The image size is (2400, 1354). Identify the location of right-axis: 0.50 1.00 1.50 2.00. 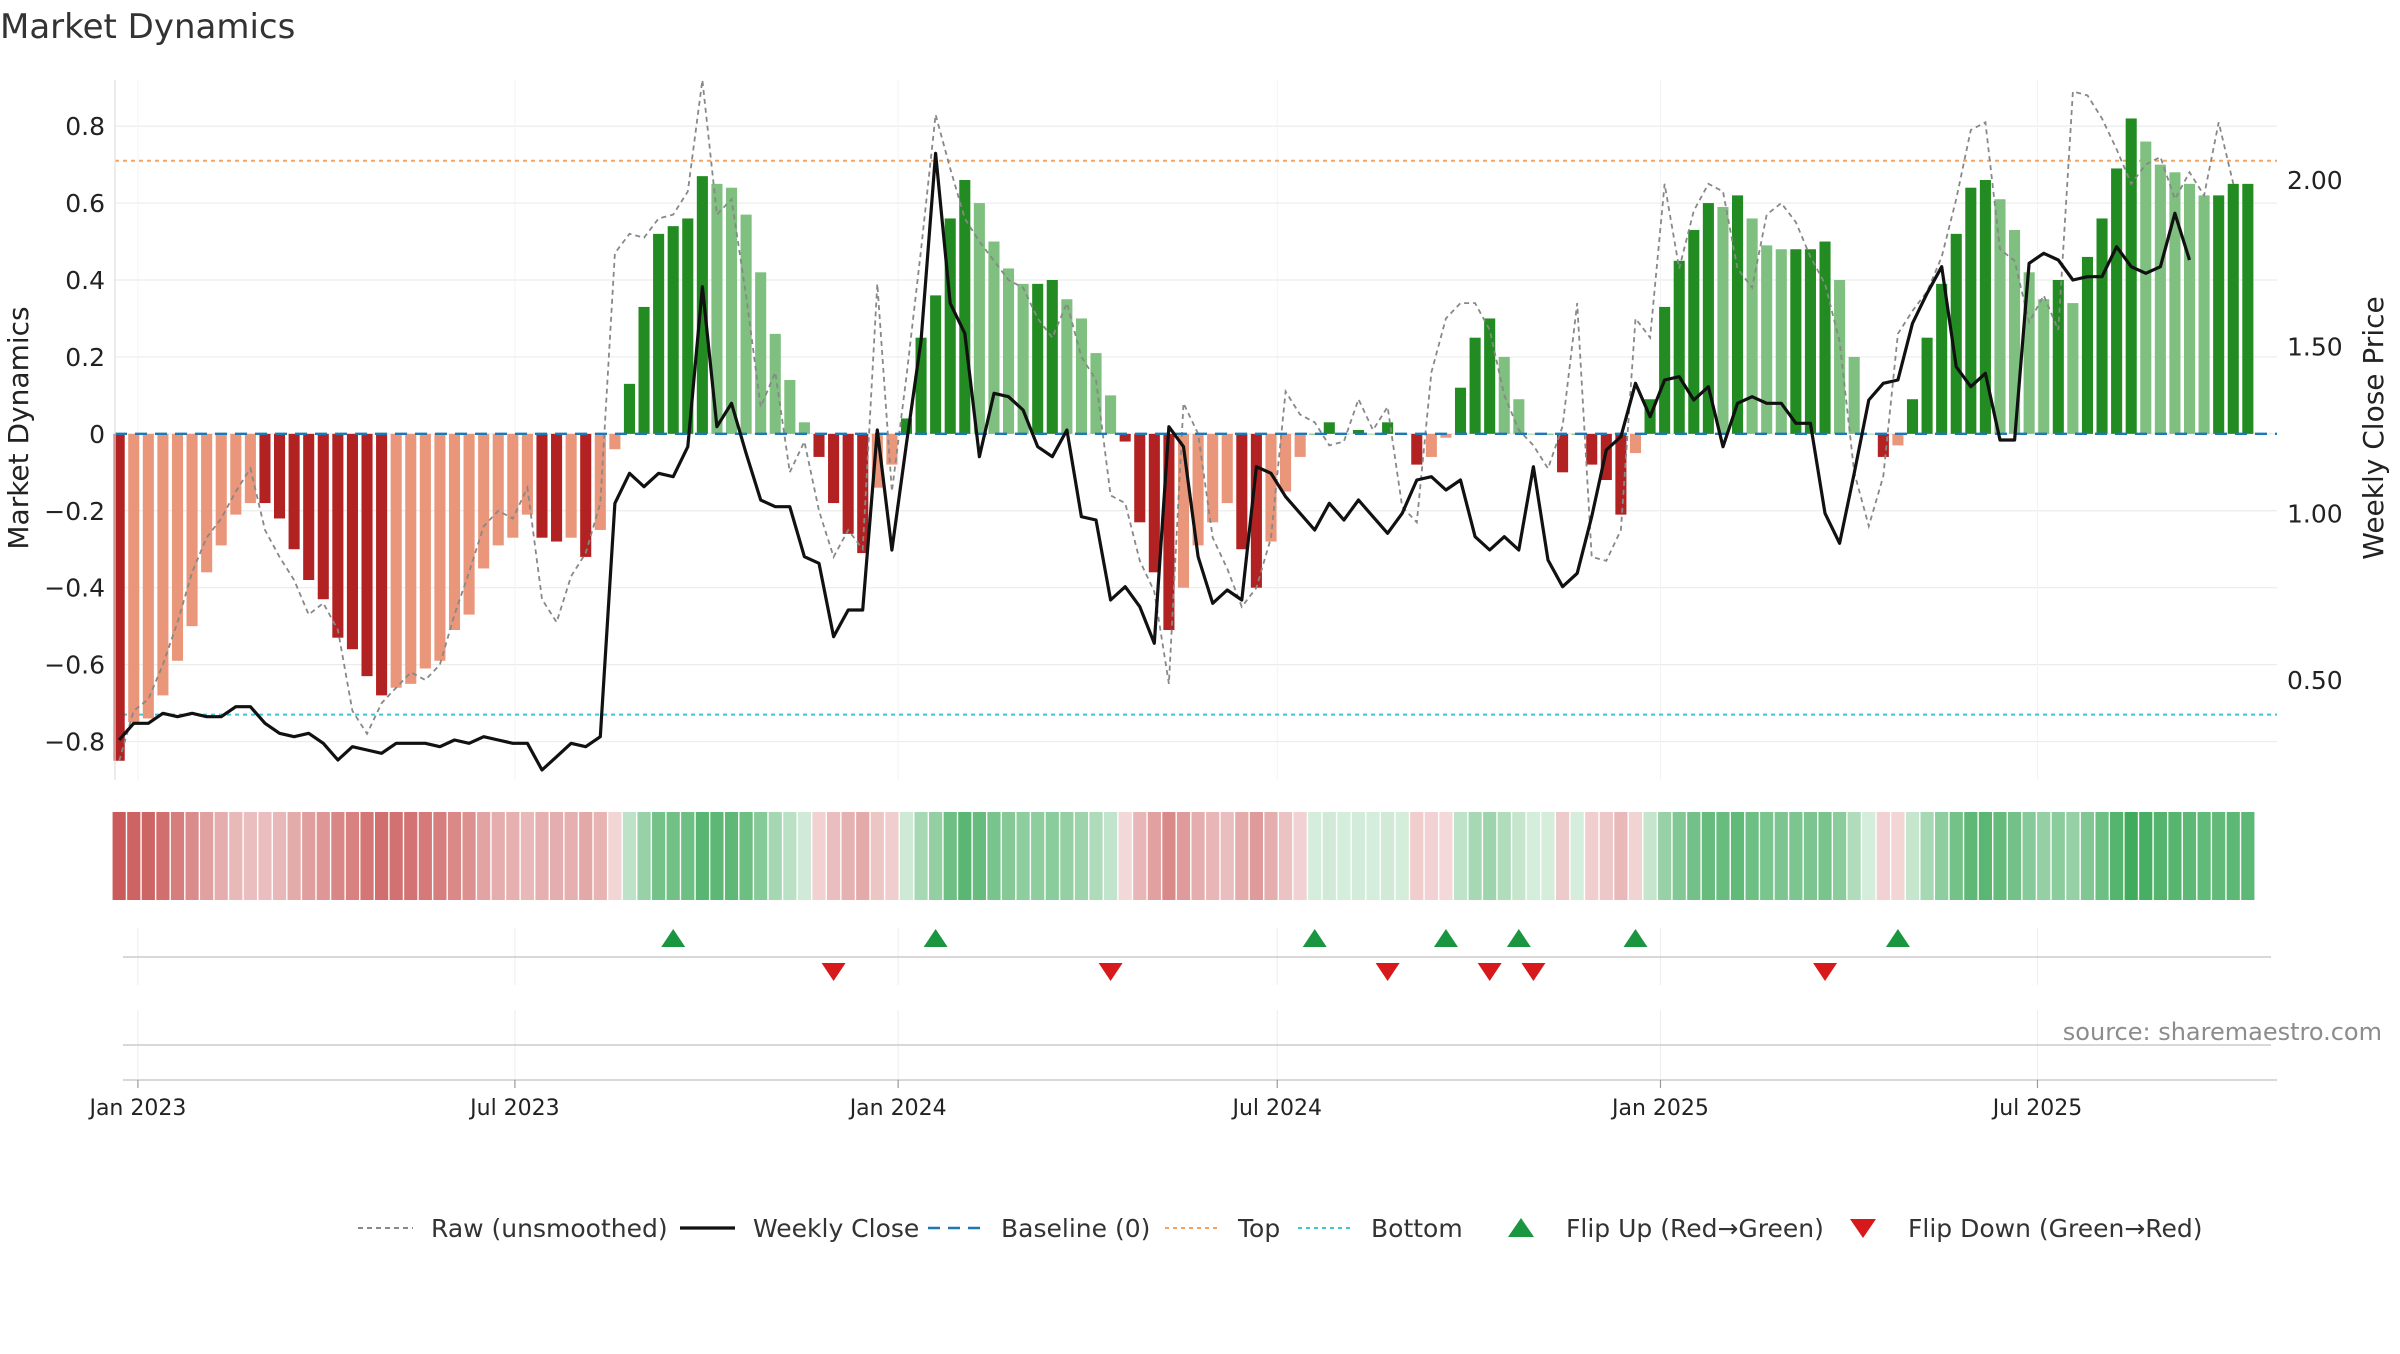
(2315, 430).